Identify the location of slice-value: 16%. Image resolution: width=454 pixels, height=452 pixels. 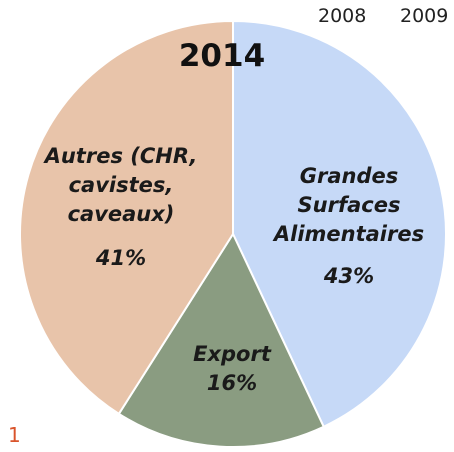
(232, 383).